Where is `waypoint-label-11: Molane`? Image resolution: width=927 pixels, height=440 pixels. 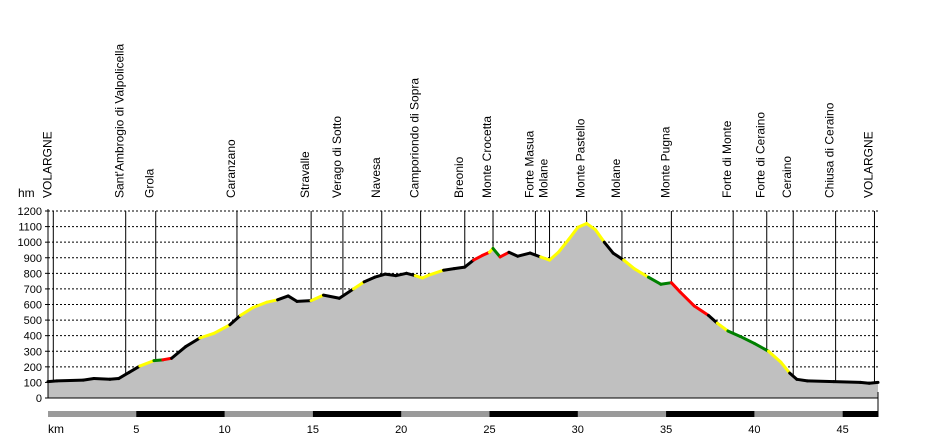 waypoint-label-11: Molane is located at coordinates (544, 178).